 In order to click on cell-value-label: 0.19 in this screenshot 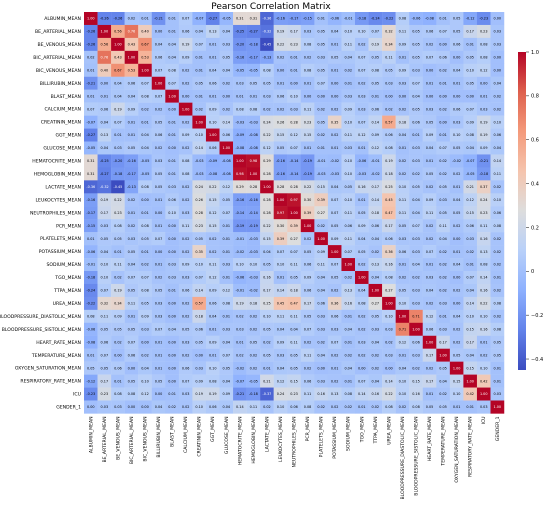, I will do `click(484, 122)`.